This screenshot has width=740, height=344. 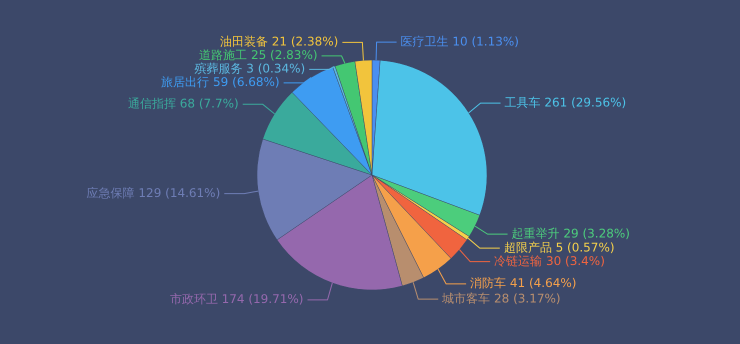 I want to click on slice-label: 旅居出行 59 (6.68%), so click(x=220, y=82).